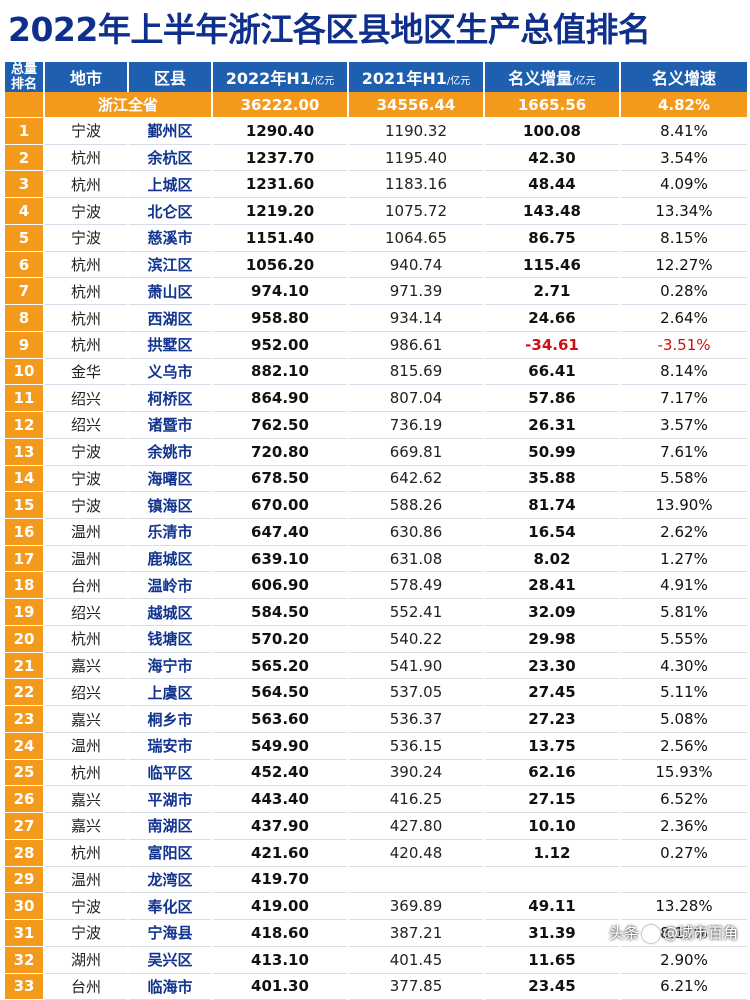  What do you see at coordinates (24, 799) in the screenshot?
I see `rank-cell: 26` at bounding box center [24, 799].